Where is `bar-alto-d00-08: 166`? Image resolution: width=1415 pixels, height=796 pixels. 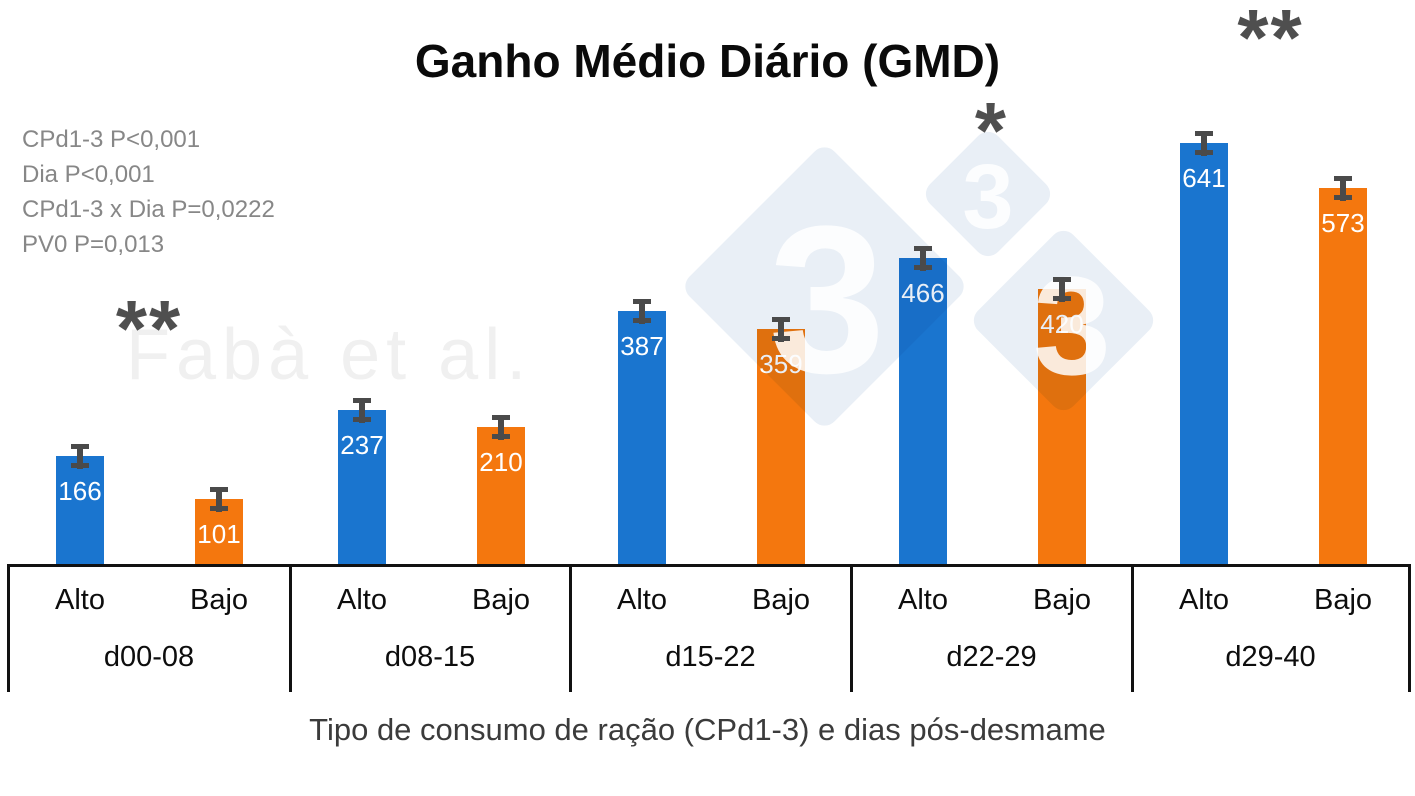 bar-alto-d00-08: 166 is located at coordinates (80, 511).